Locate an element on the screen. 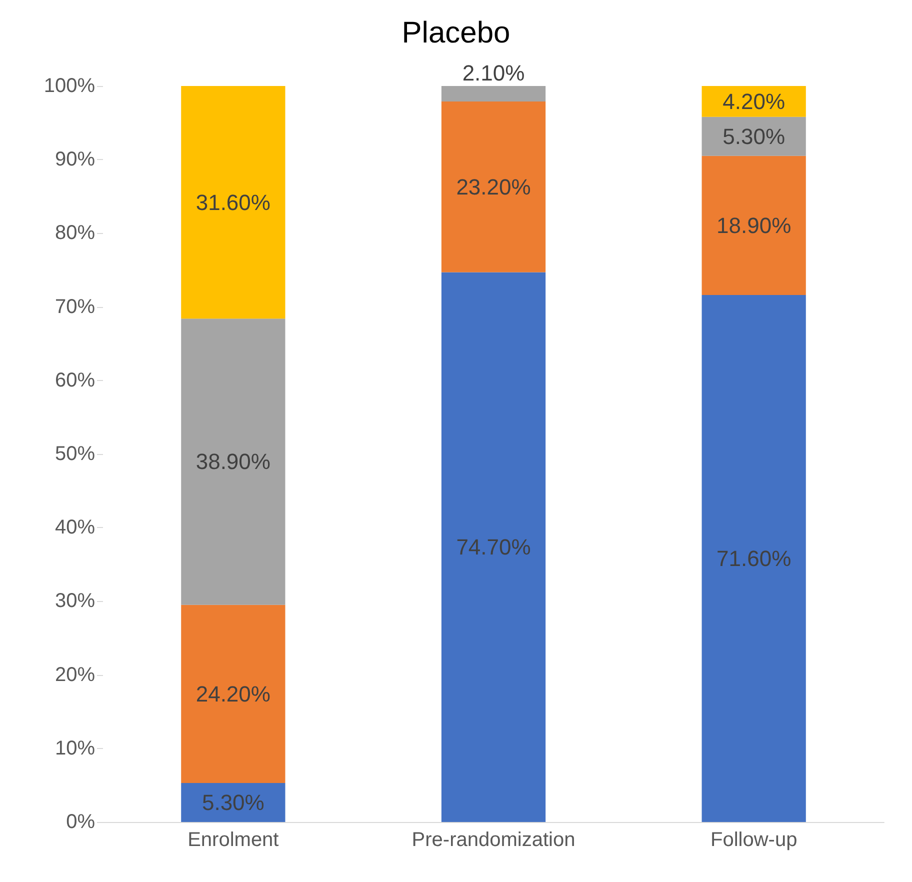 The height and width of the screenshot is (882, 912). y-tick-label: 0% is located at coordinates (81, 822).